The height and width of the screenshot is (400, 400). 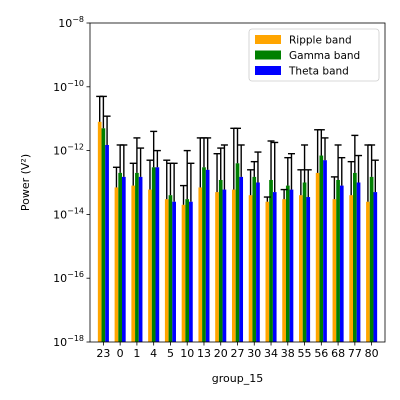 I want to click on x-tick-label: 77, so click(x=355, y=353).